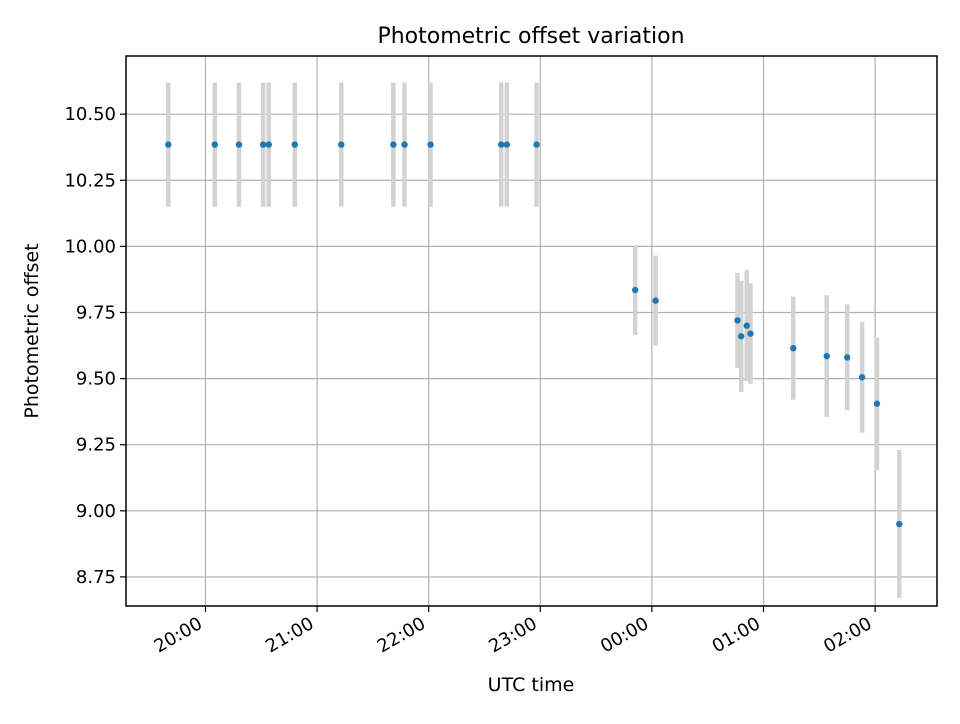 The image size is (960, 724). What do you see at coordinates (530, 36) in the screenshot?
I see `chart-title: Photometric offset variation` at bounding box center [530, 36].